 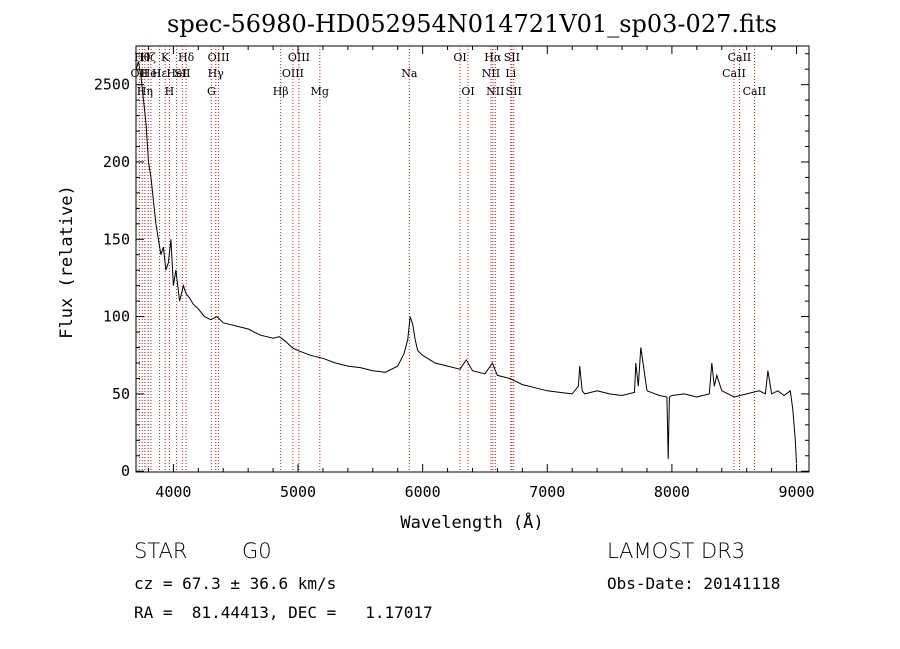 I want to click on line-label-3: Hζ, so click(x=148, y=57).